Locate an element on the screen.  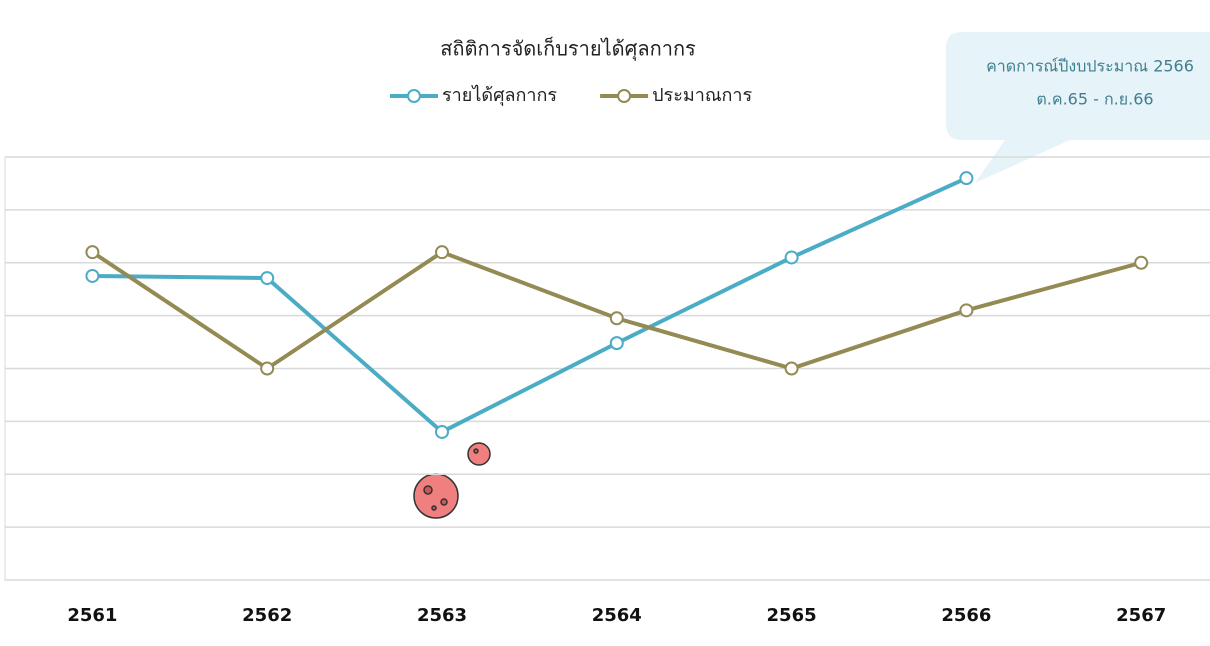
annotation-text: ต.ค.65 - ก.ย.66 is located at coordinates (1094, 99).